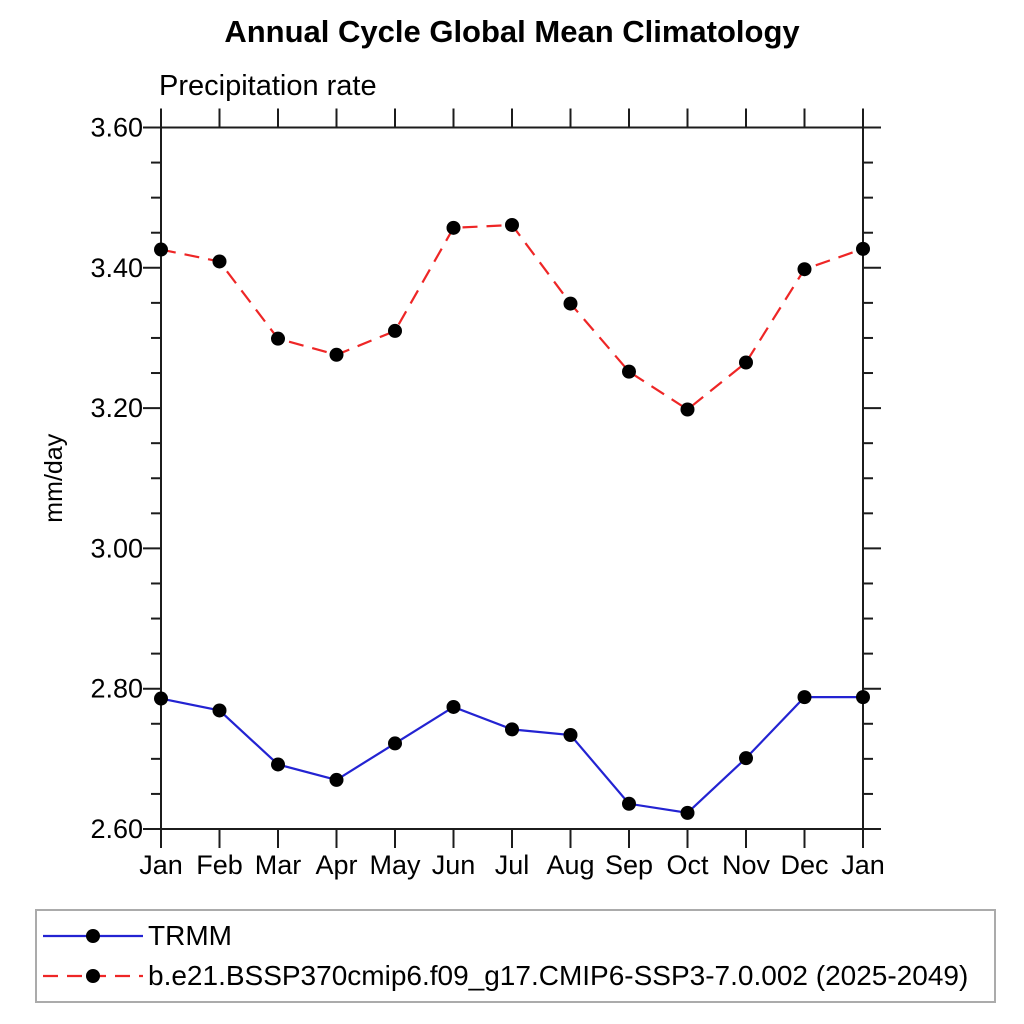 This screenshot has width=1024, height=1024. What do you see at coordinates (116, 408) in the screenshot?
I see `y-tick-label: 3.20` at bounding box center [116, 408].